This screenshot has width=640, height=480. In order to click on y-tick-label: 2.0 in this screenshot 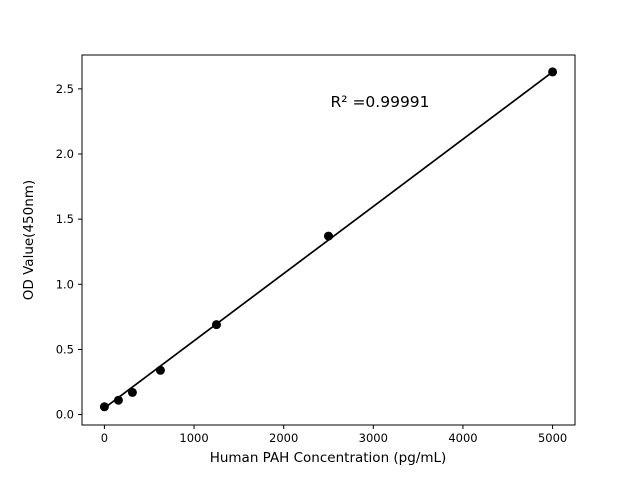, I will do `click(65, 154)`.